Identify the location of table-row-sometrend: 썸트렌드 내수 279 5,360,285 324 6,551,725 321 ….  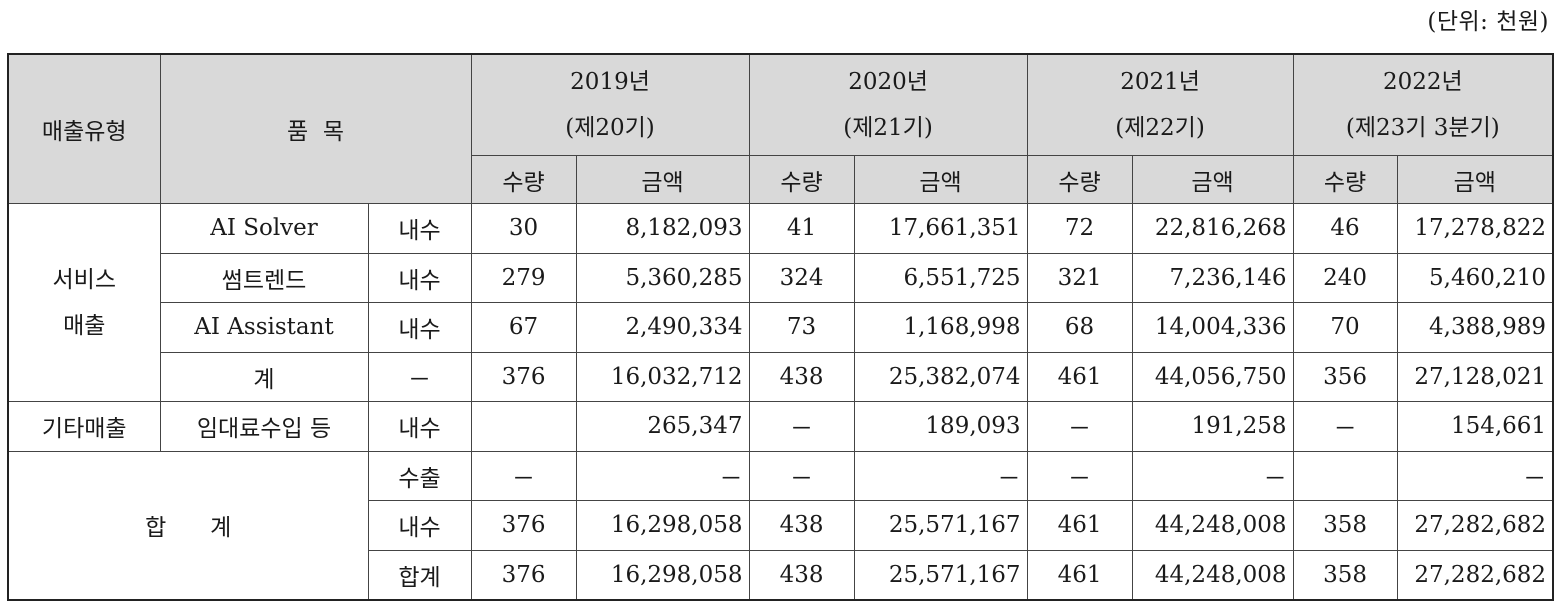
(781, 277).